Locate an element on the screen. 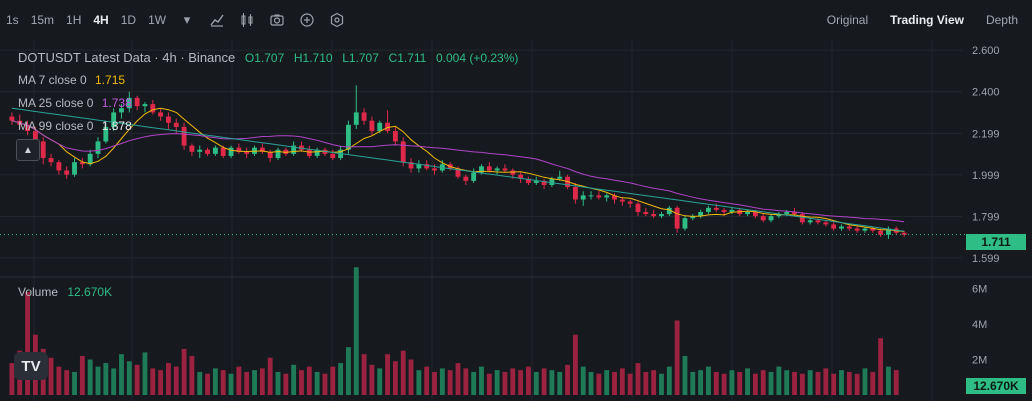 The height and width of the screenshot is (401, 1032). volume-value: 12.670K is located at coordinates (90, 292).